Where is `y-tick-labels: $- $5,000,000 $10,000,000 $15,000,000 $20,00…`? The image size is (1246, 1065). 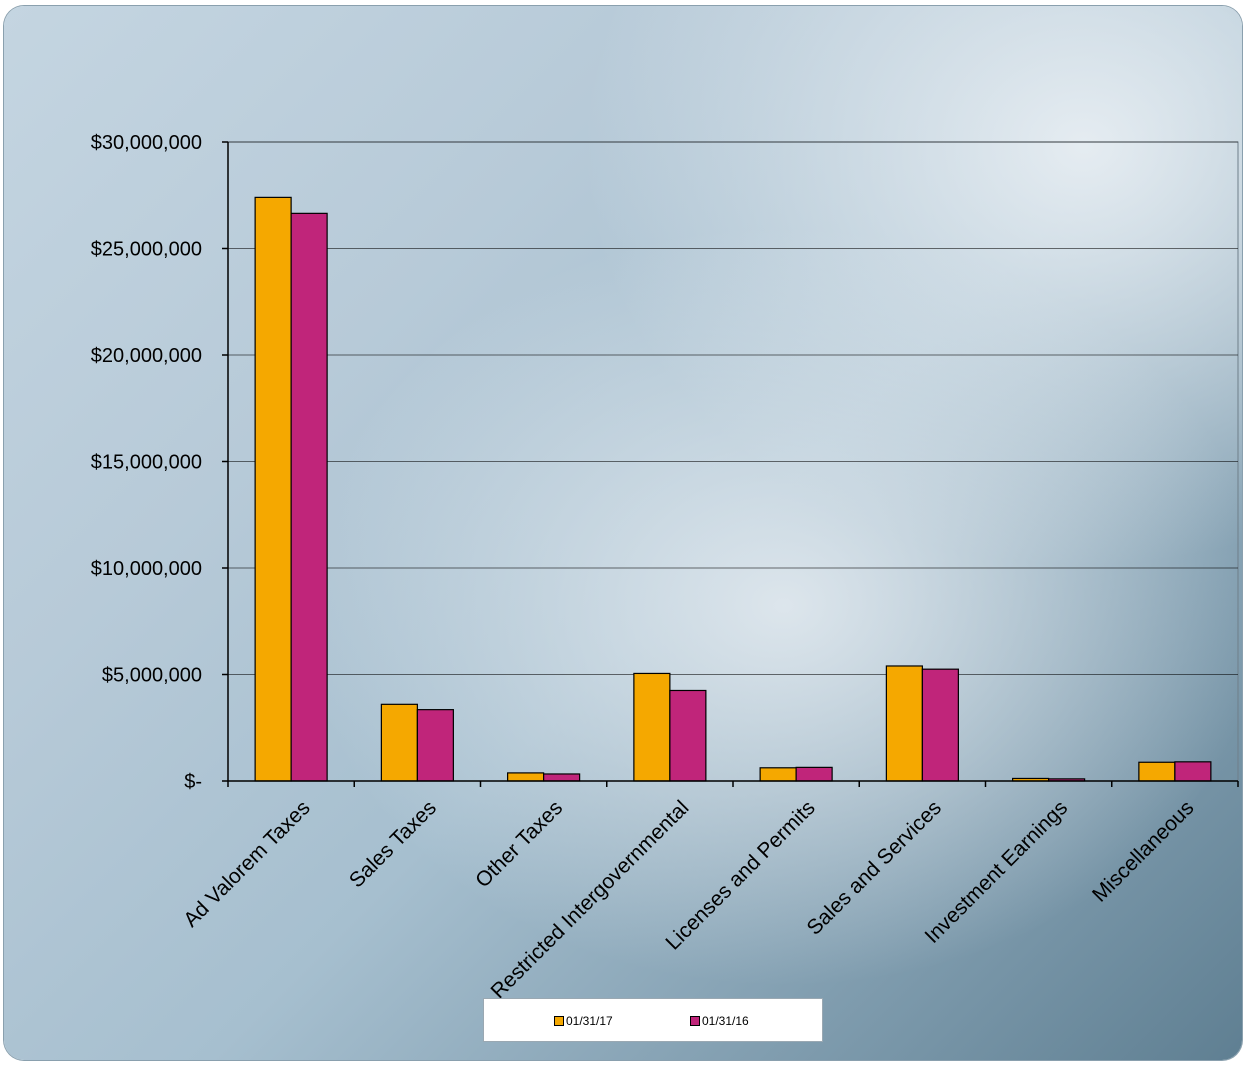 y-tick-labels: $- $5,000,000 $10,000,000 $15,000,000 $20,00… is located at coordinates (146, 462).